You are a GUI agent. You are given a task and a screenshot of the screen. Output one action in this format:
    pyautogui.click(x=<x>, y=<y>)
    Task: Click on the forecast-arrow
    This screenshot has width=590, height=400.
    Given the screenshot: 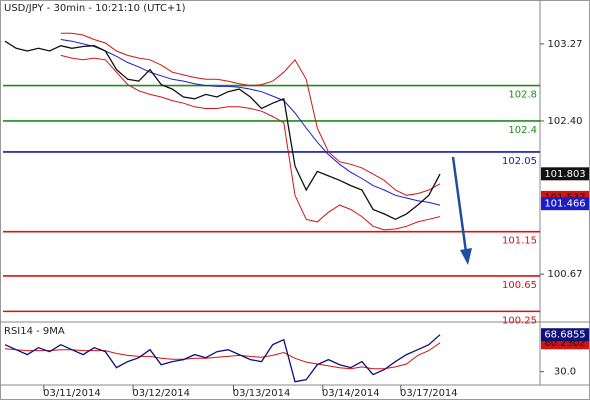 What is the action you would take?
    pyautogui.click(x=461, y=210)
    